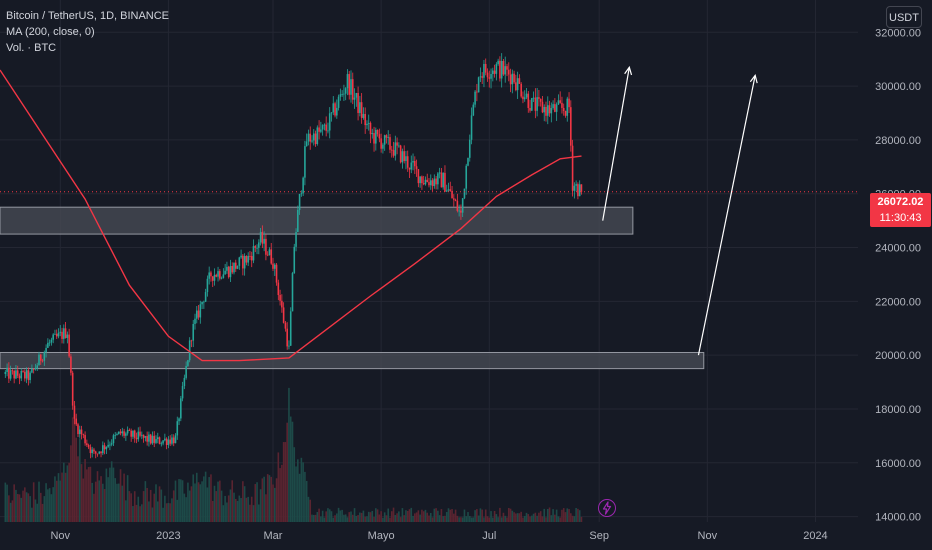 The height and width of the screenshot is (550, 932). Describe the element at coordinates (50, 32) in the screenshot. I see `ma-indicator-label: MA (200, close, 0)` at that location.